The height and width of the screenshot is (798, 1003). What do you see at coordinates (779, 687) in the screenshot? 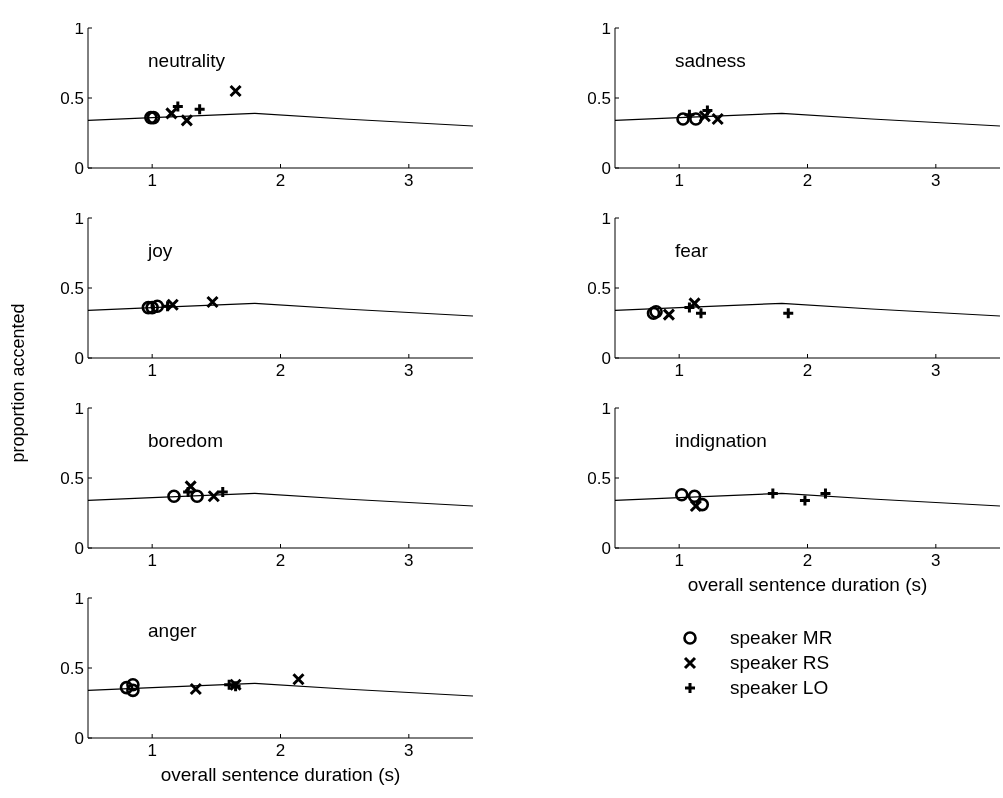
I see `legend-label: speaker LO` at bounding box center [779, 687].